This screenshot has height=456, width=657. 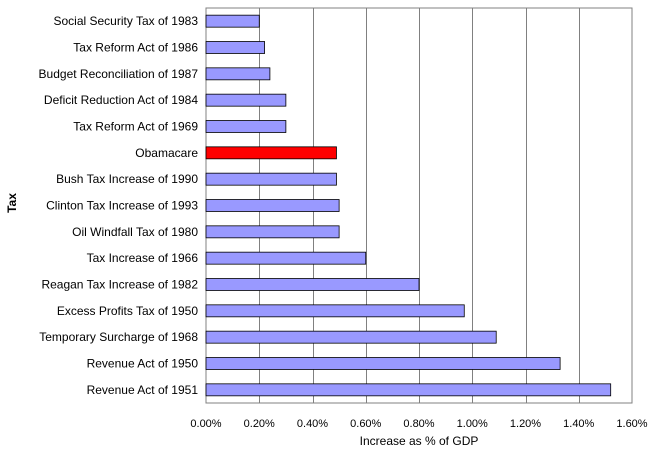 I want to click on category-label: Obamacare, so click(x=166, y=153).